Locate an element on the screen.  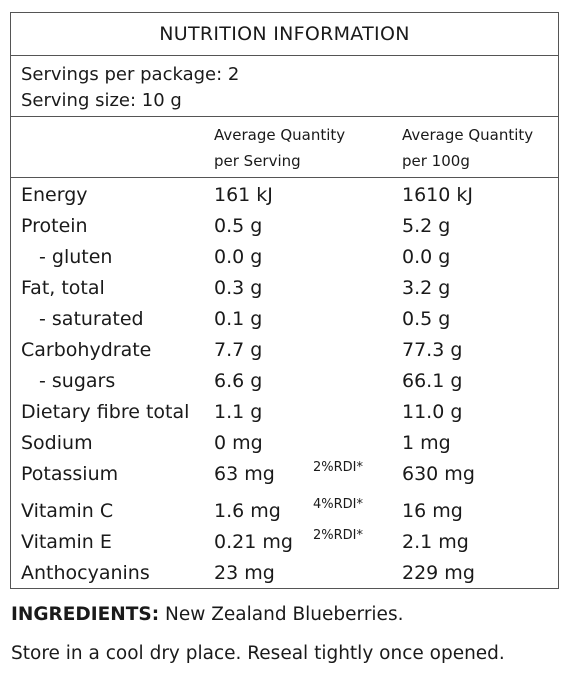
rdi-value: 4%RDI* is located at coordinates (338, 504).